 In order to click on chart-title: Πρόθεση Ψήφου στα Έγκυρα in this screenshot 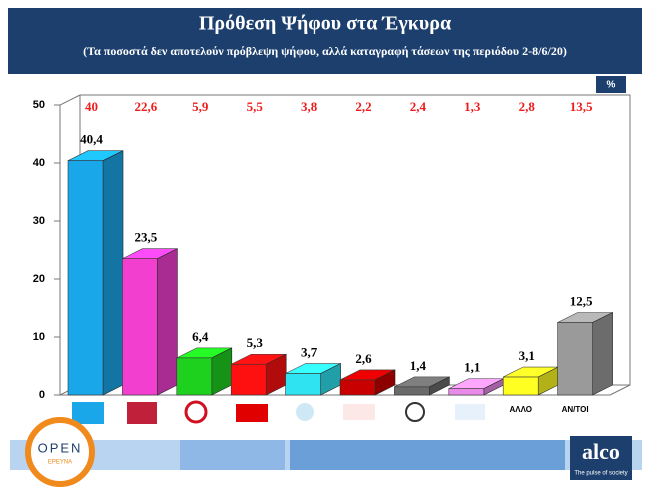, I will do `click(325, 24)`.